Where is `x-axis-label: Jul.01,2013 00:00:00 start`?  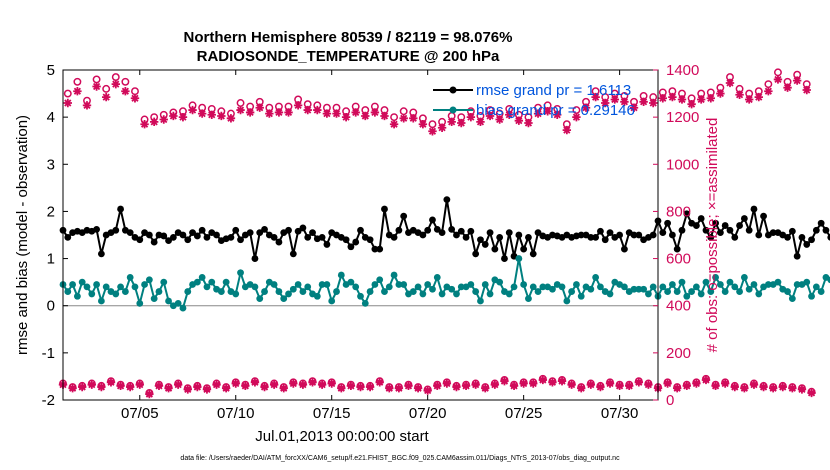 x-axis-label: Jul.01,2013 00:00:00 start is located at coordinates (342, 436).